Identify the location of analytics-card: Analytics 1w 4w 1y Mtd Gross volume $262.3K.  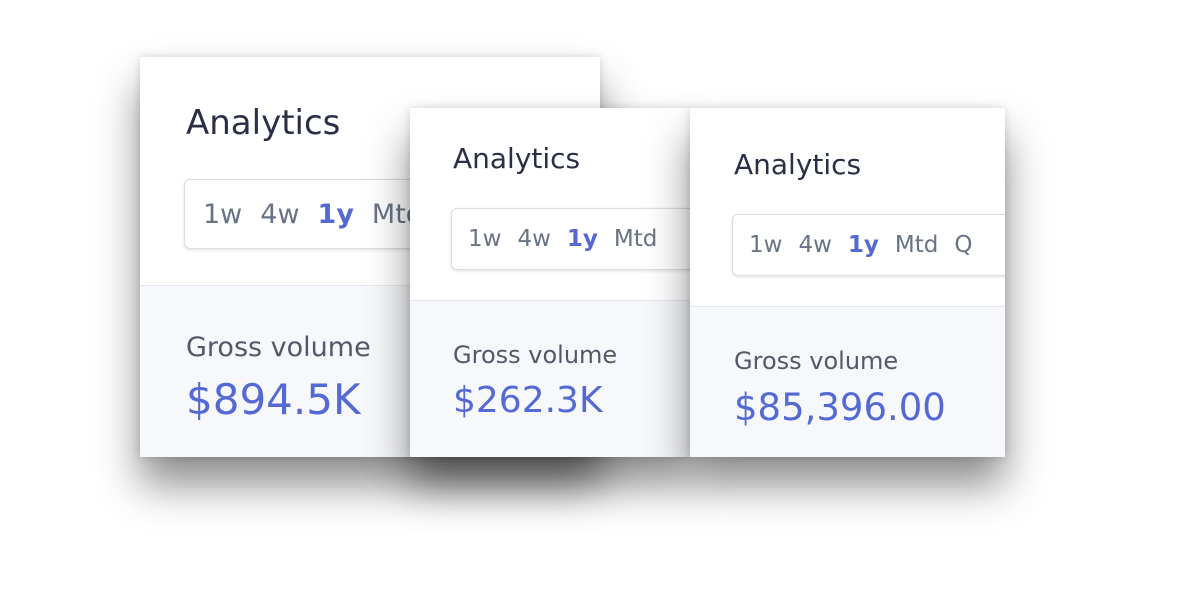
(550, 282).